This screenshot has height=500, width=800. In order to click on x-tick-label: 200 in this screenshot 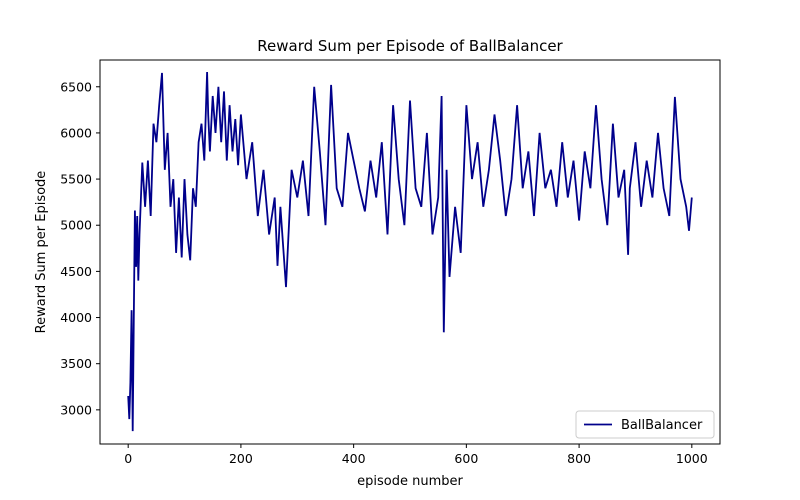, I will do `click(241, 458)`.